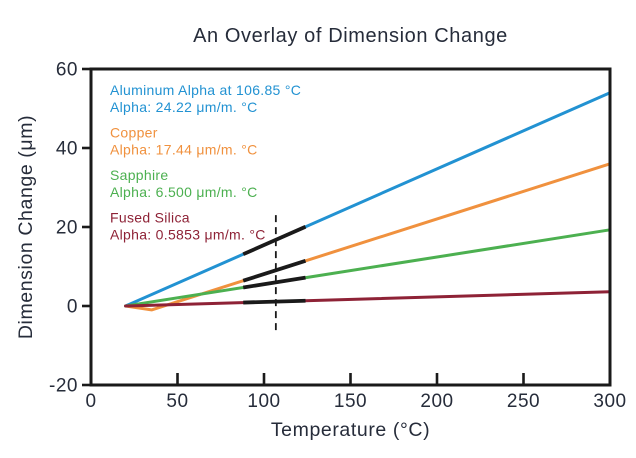  Describe the element at coordinates (263, 401) in the screenshot. I see `x-tick-label: 100` at that location.